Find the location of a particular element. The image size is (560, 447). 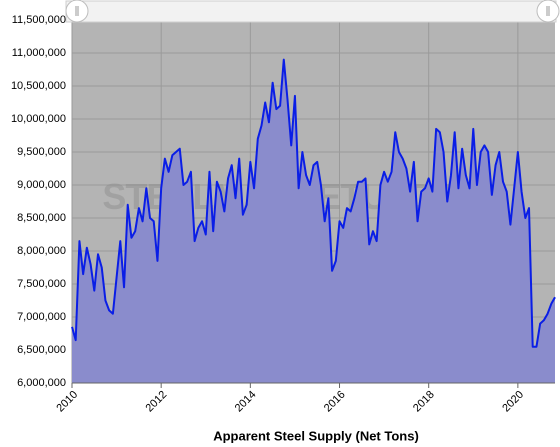

x-tick-label: 2010 is located at coordinates (67, 402).